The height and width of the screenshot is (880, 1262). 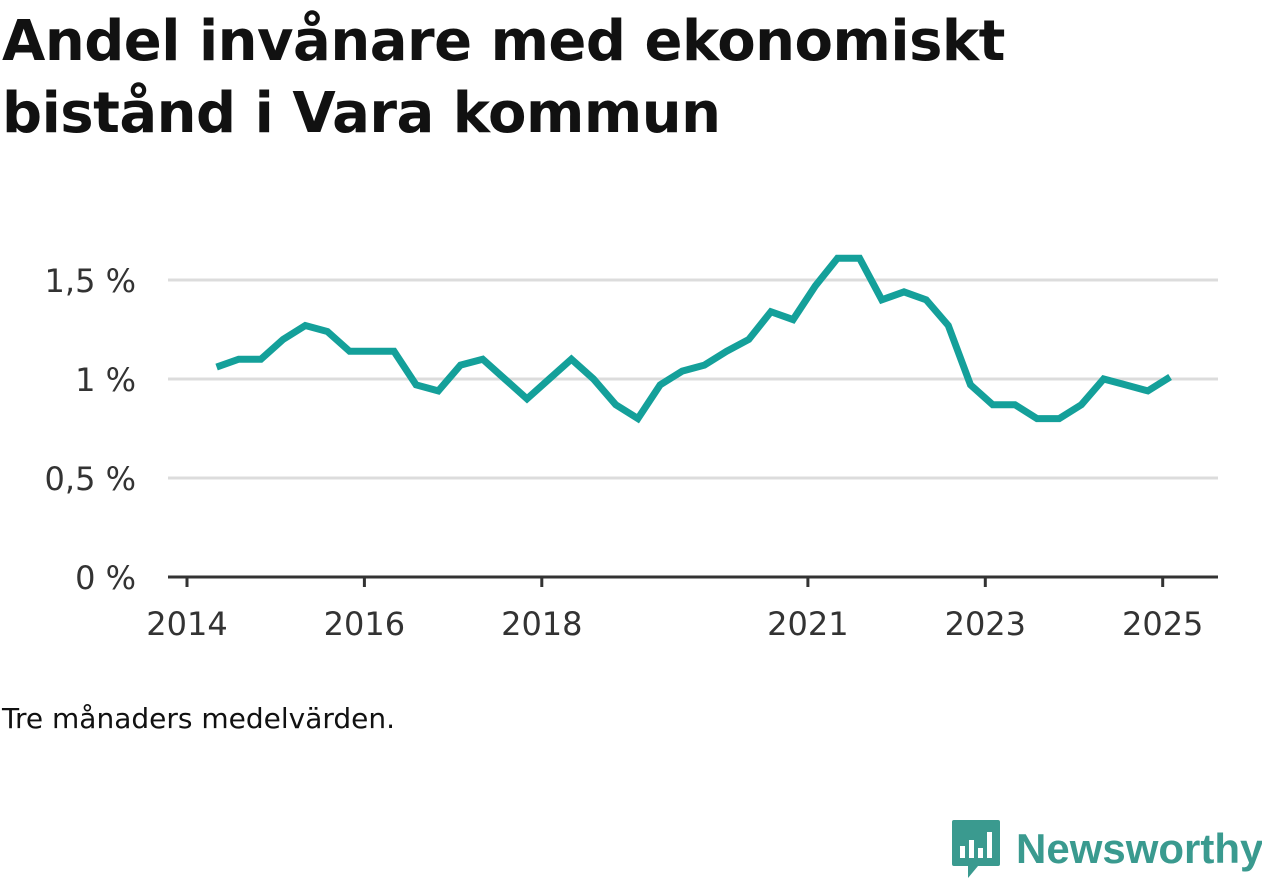 I want to click on series-line, so click(x=693, y=339).